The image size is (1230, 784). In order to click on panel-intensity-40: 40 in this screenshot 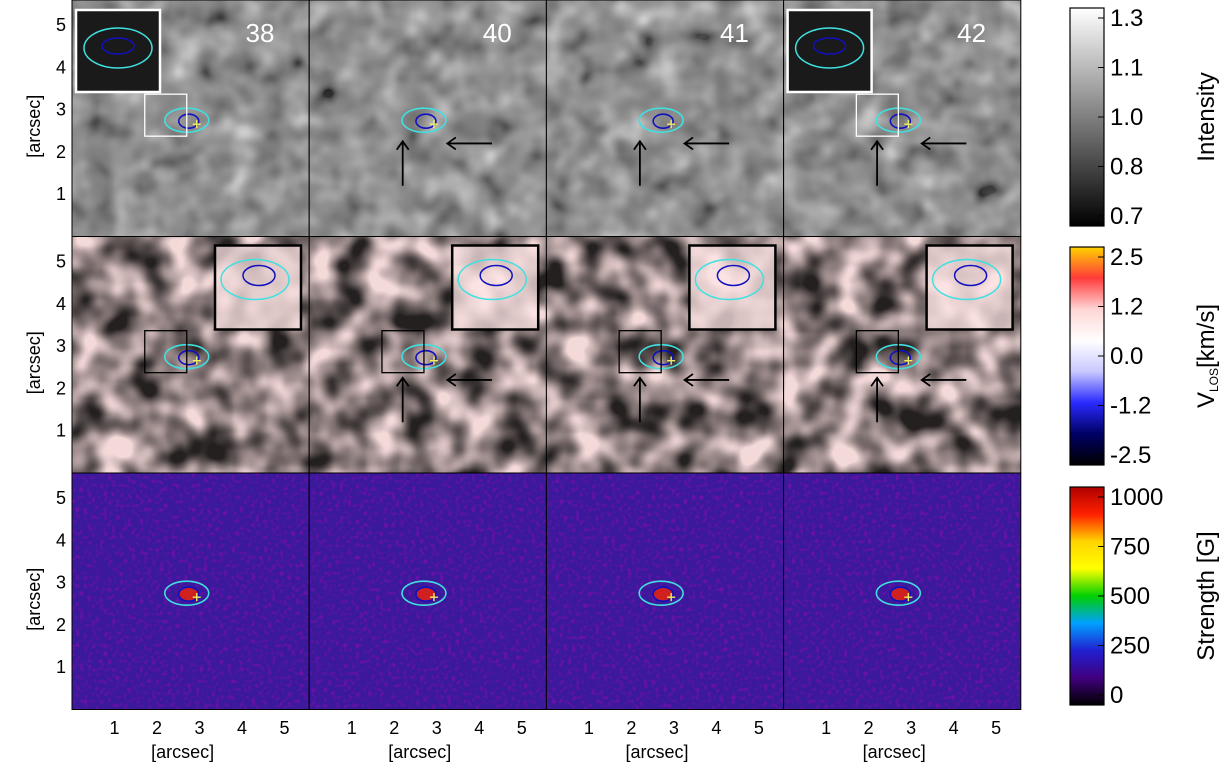, I will do `click(427, 118)`.